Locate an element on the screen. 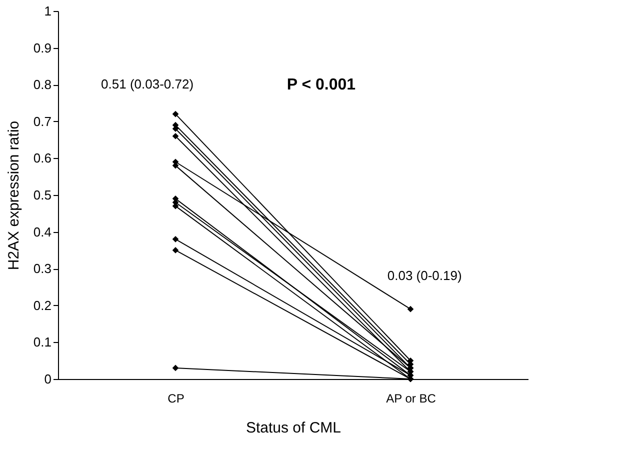 The height and width of the screenshot is (456, 623). y-tick-label: 0.4 is located at coordinates (42, 232).